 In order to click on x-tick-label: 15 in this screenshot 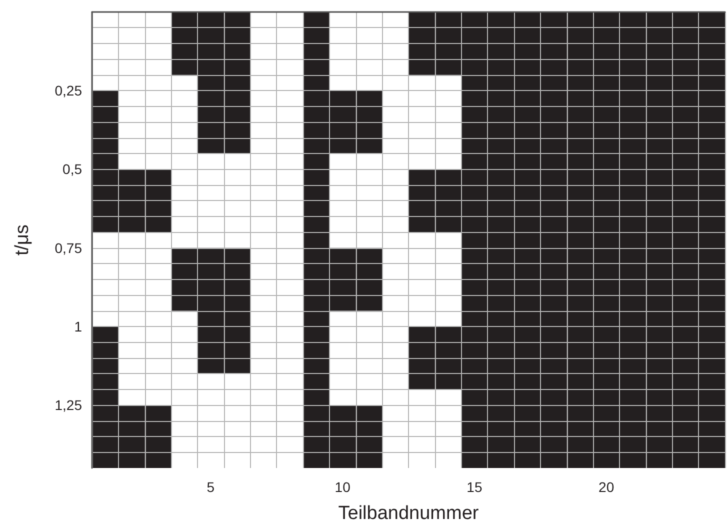, I will do `click(474, 487)`.